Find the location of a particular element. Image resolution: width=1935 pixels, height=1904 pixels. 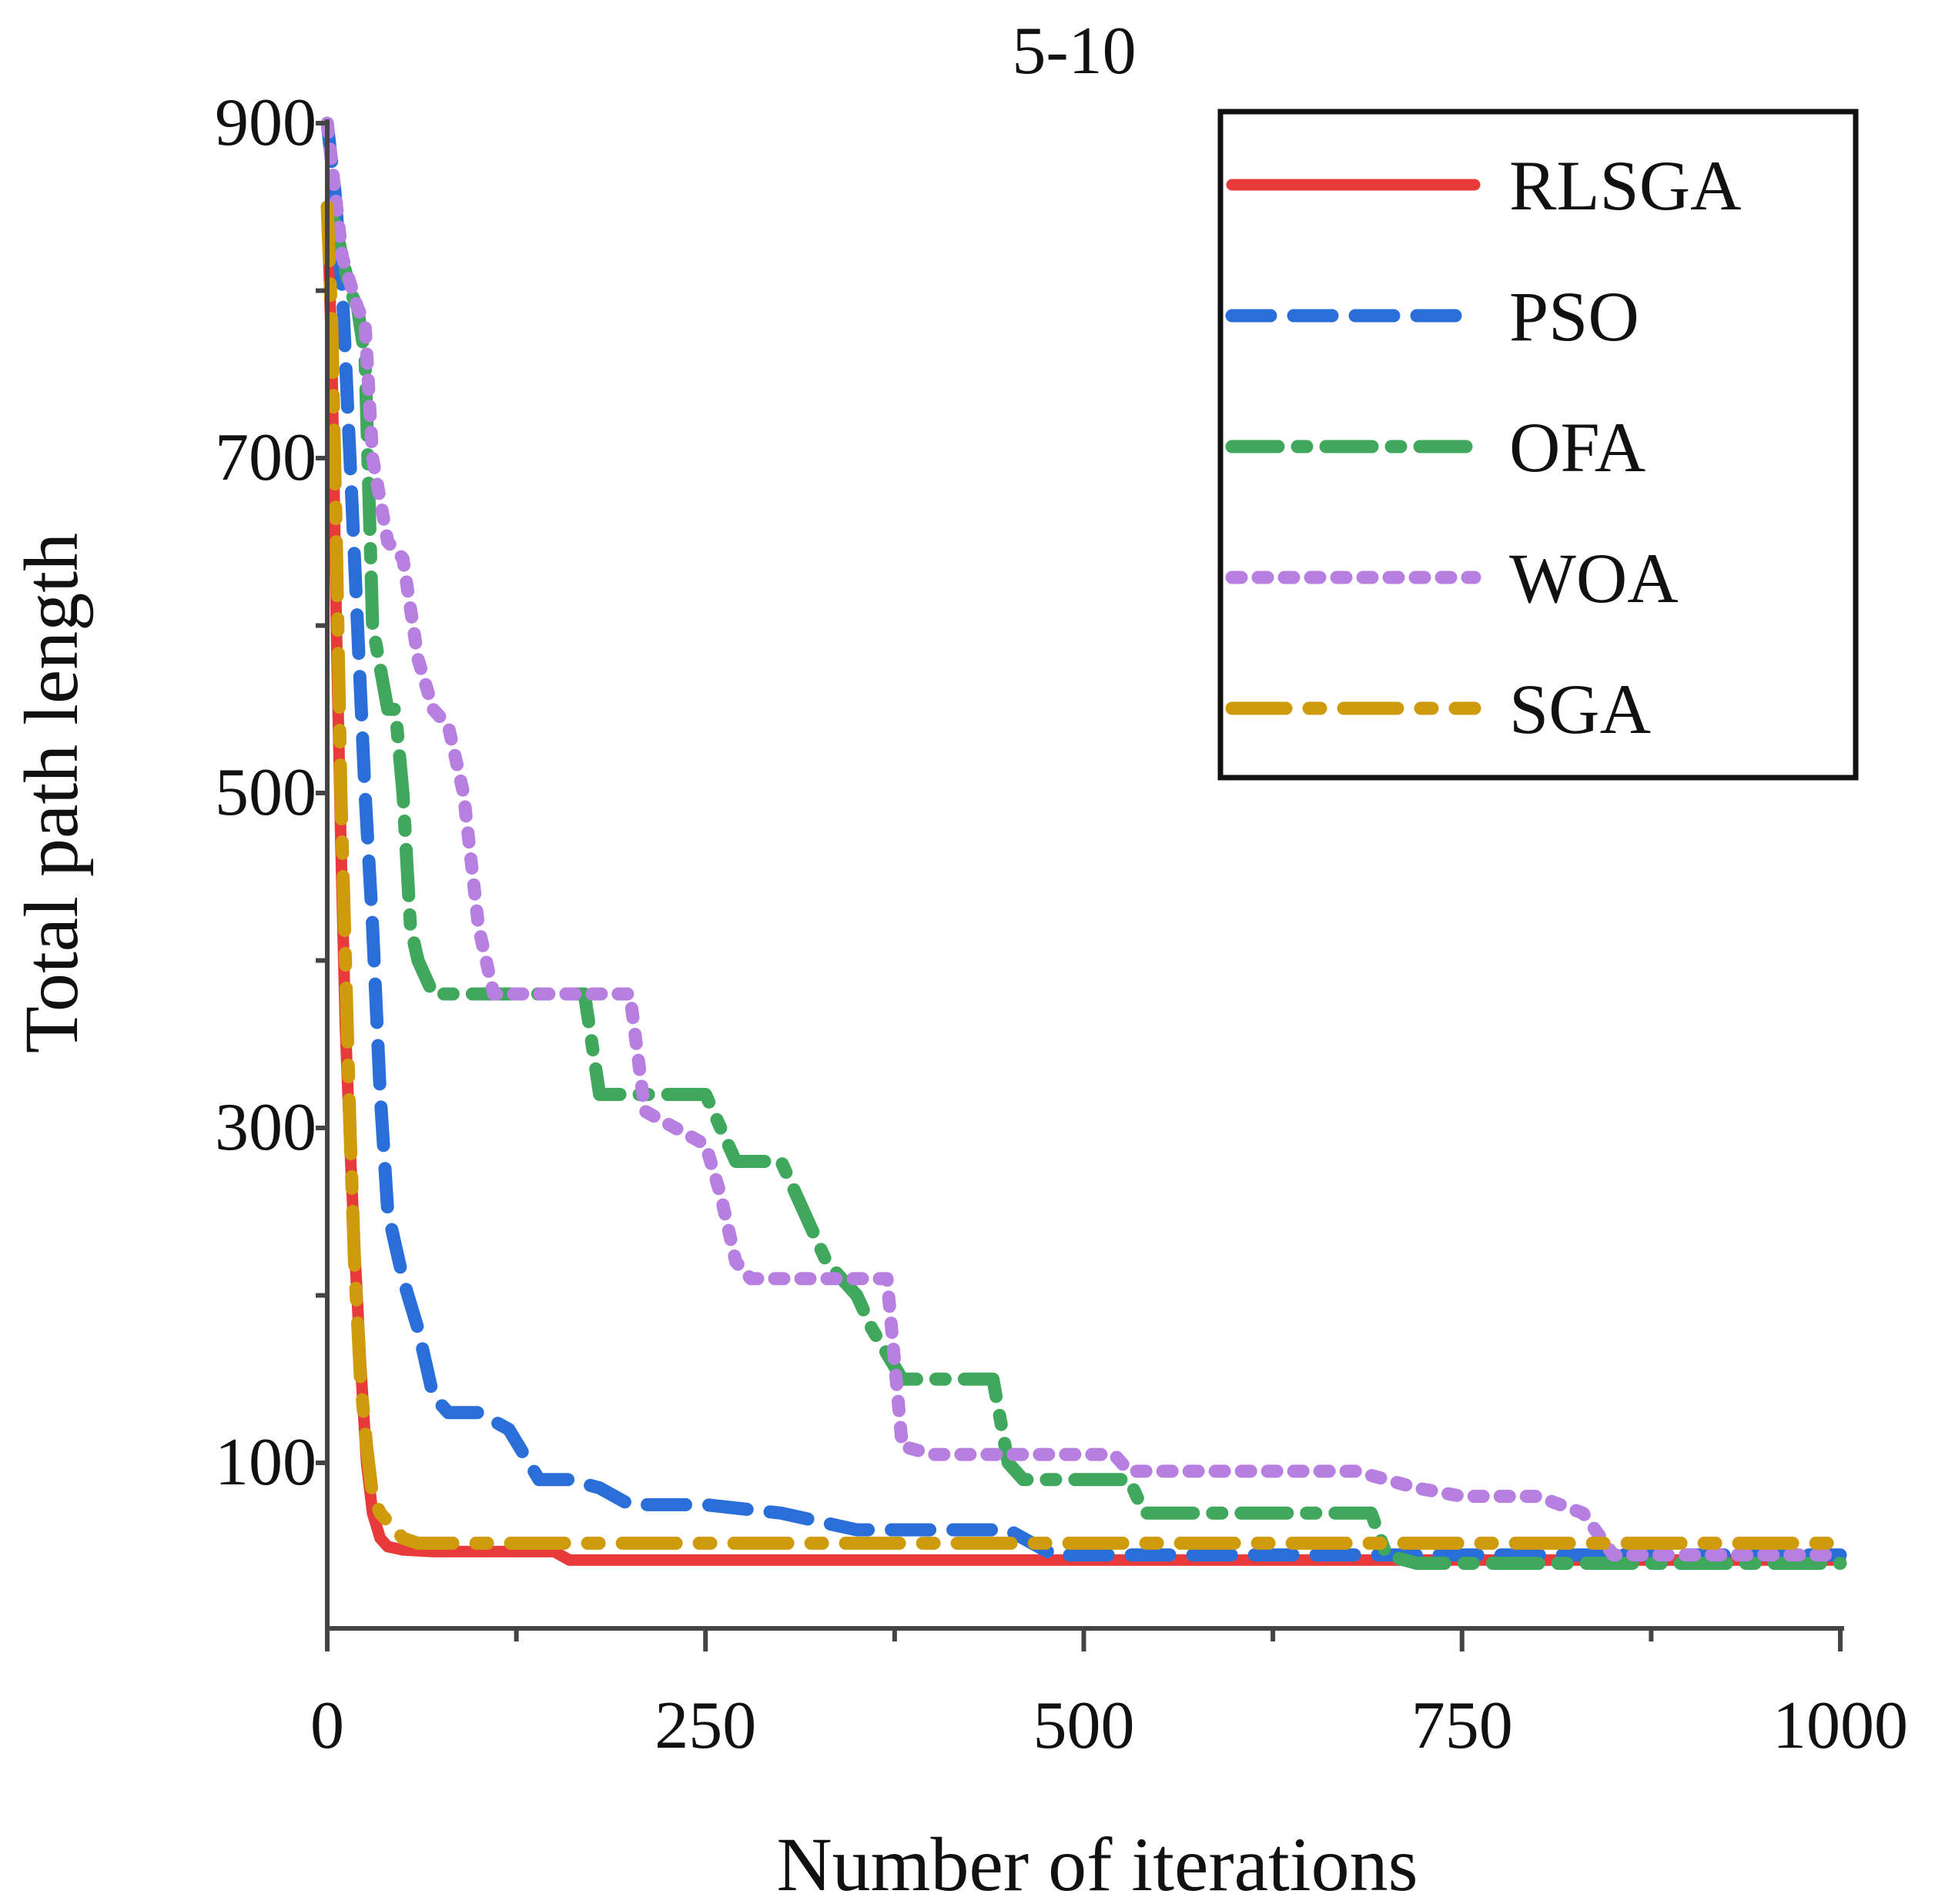

x-tick-label: 250 is located at coordinates (705, 1725).